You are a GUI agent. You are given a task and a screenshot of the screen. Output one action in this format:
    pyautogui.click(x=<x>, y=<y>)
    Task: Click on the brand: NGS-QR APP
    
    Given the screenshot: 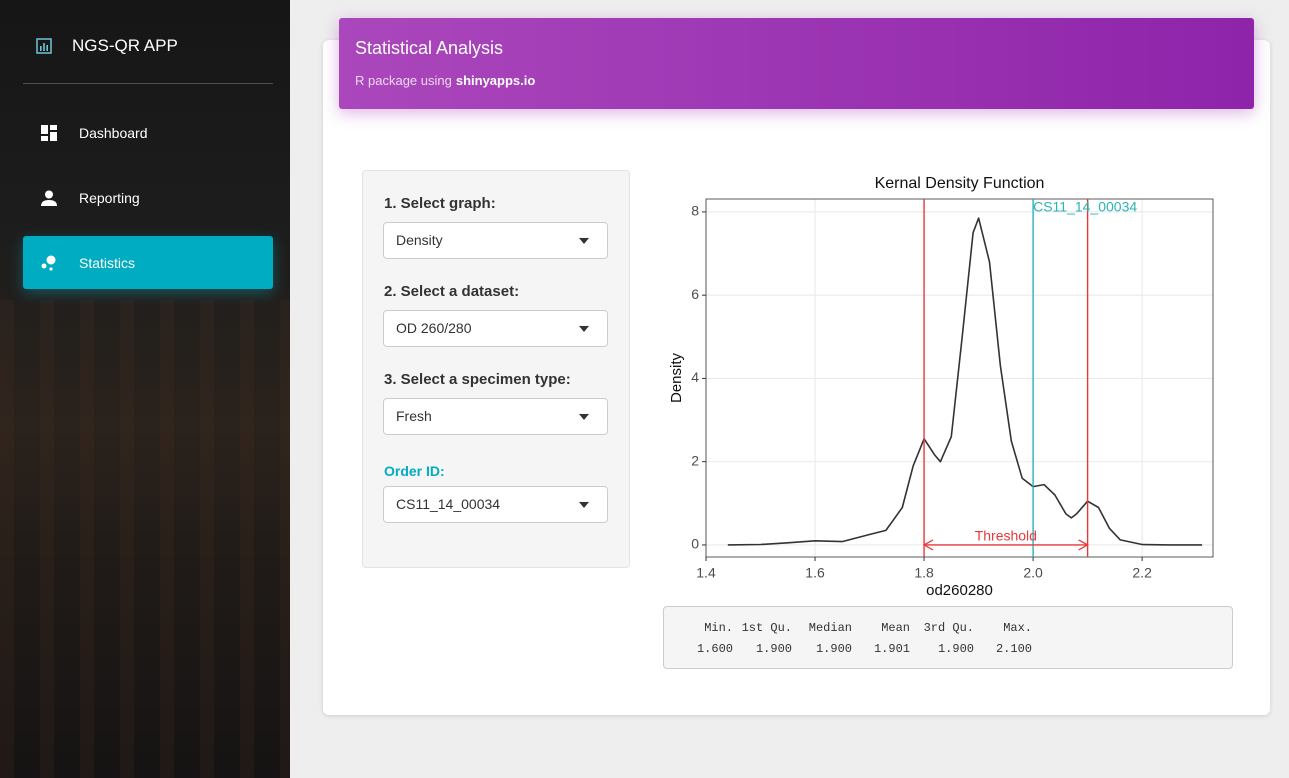 What is the action you would take?
    pyautogui.click(x=107, y=46)
    